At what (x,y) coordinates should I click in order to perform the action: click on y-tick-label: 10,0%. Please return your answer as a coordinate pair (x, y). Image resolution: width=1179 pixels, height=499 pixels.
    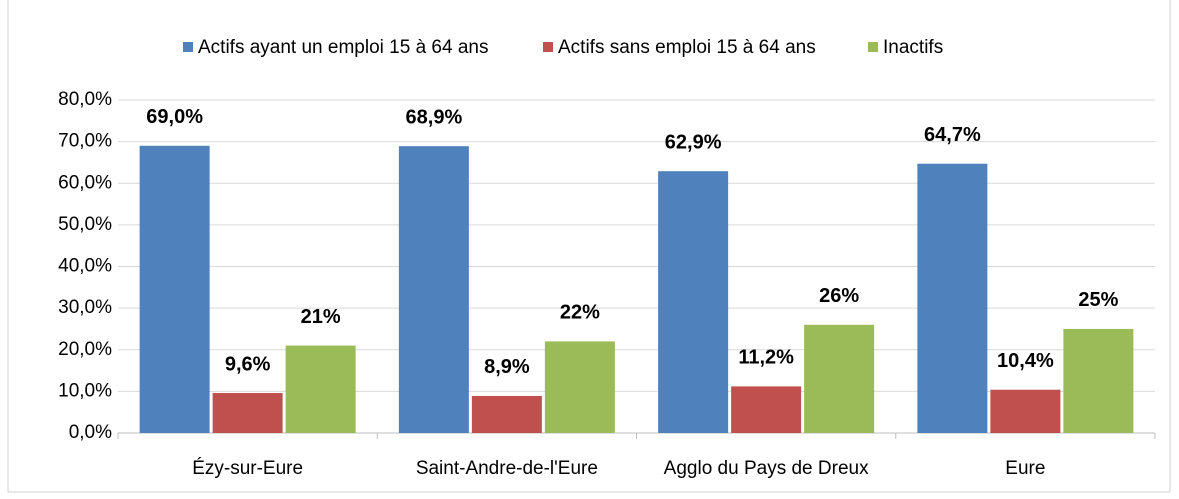
    Looking at the image, I should click on (85, 390).